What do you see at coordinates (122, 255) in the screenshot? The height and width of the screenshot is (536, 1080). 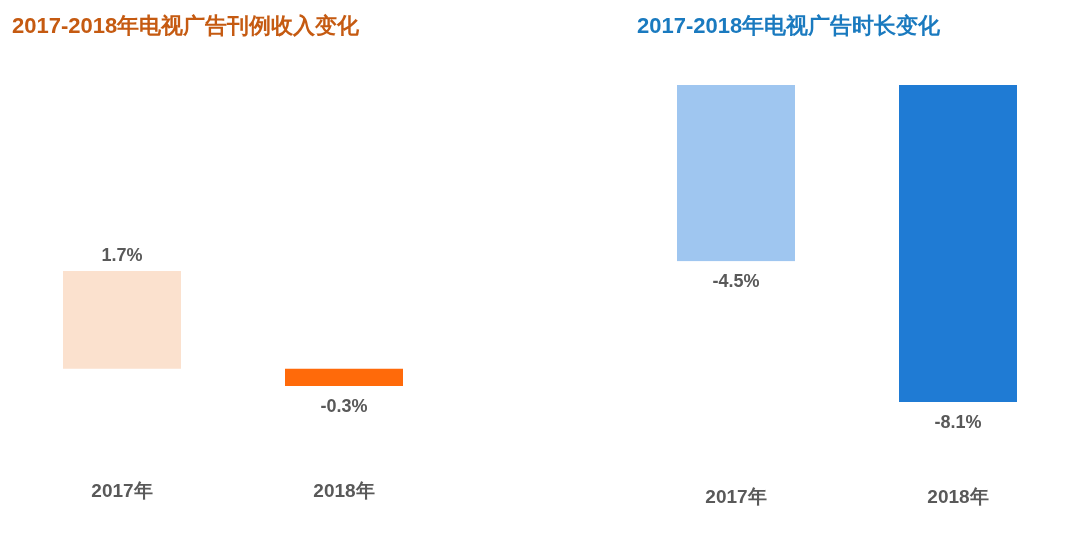 I see `data-label: 1.7%` at bounding box center [122, 255].